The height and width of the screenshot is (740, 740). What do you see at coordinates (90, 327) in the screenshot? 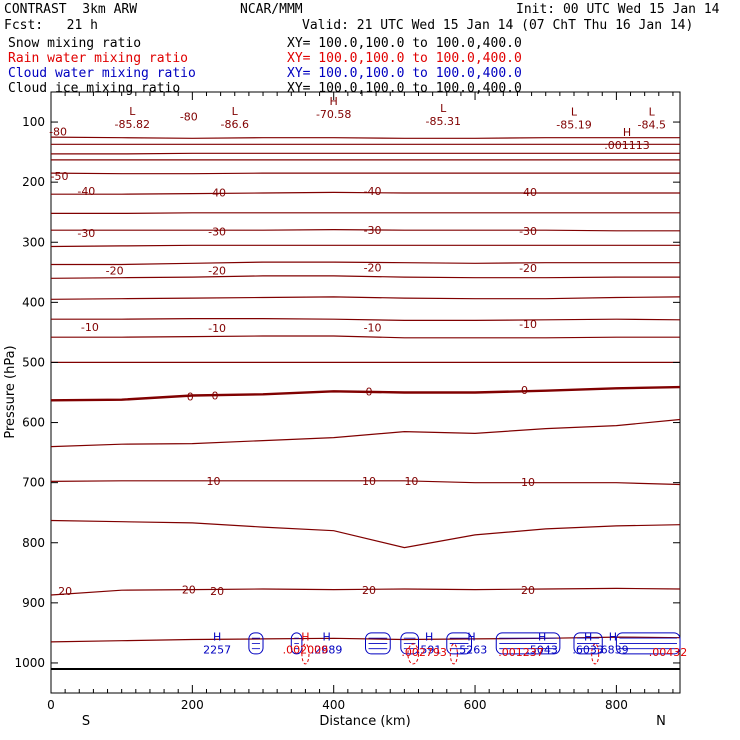
I see `contour-label-15: -10` at bounding box center [90, 327].